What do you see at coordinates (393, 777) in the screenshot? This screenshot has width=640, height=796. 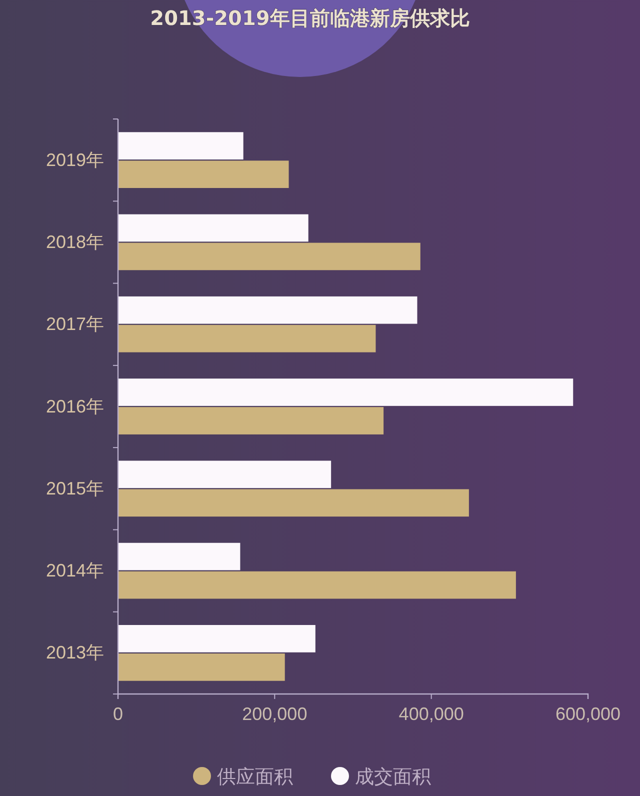 I see `legend-label: 成交面积` at bounding box center [393, 777].